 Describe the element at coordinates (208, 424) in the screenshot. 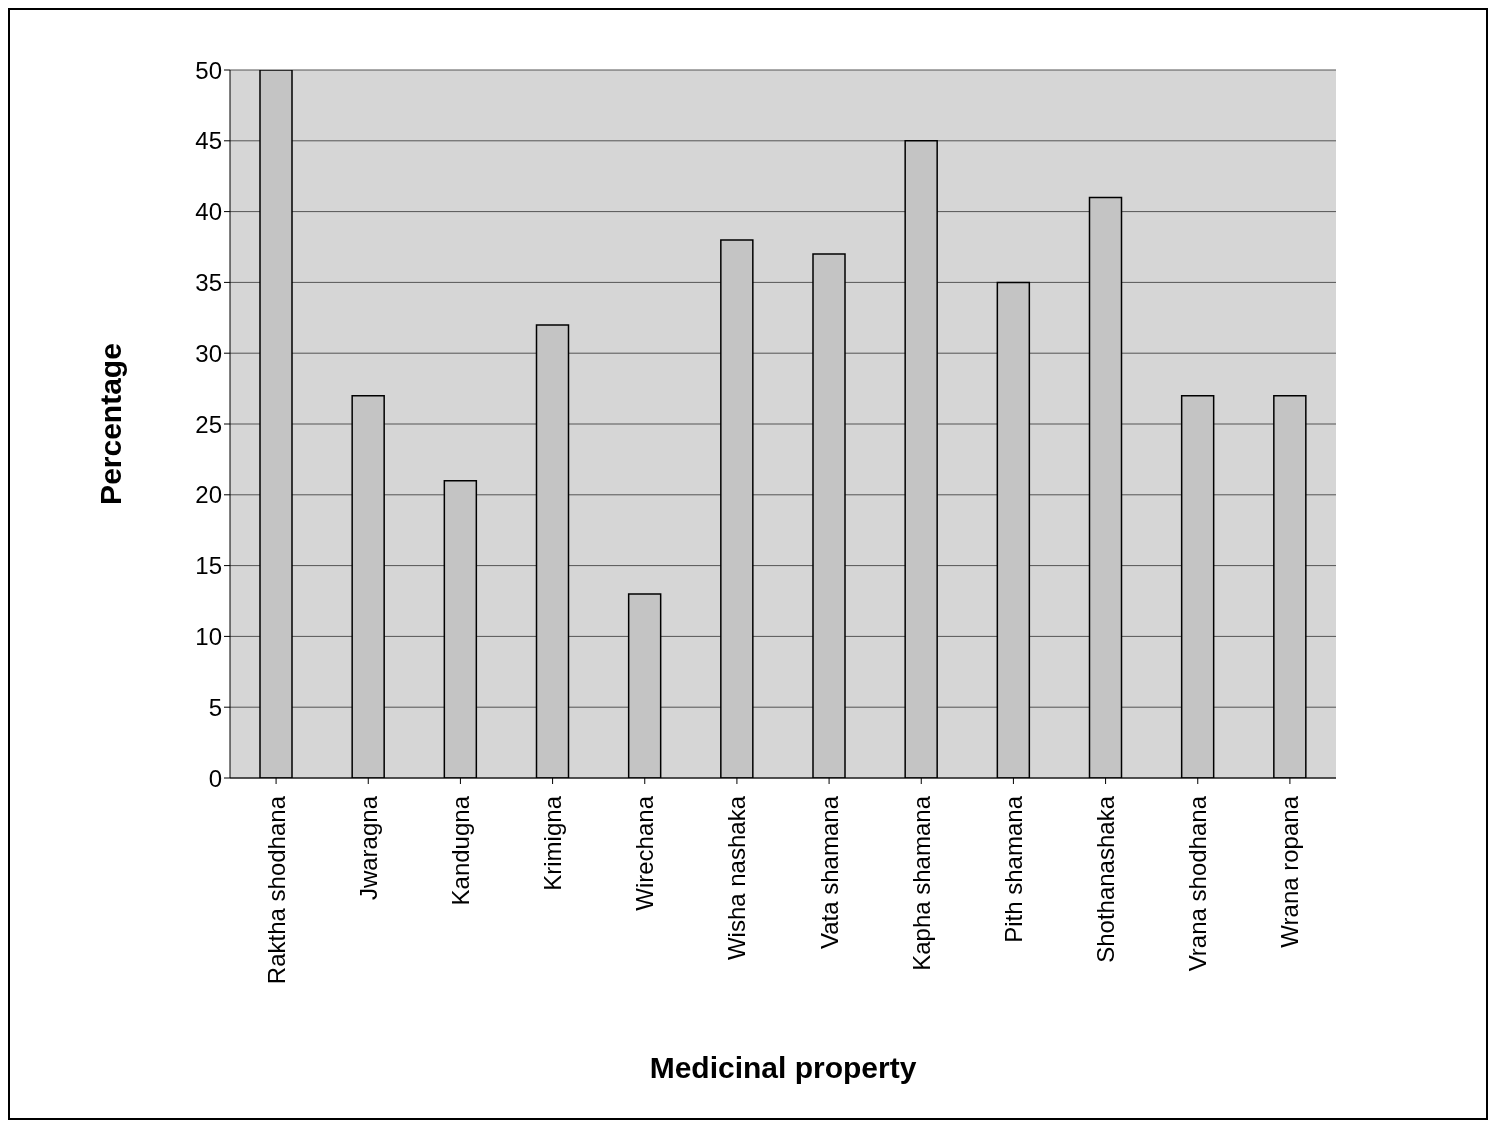

I see `y-tick-label: 25` at that location.